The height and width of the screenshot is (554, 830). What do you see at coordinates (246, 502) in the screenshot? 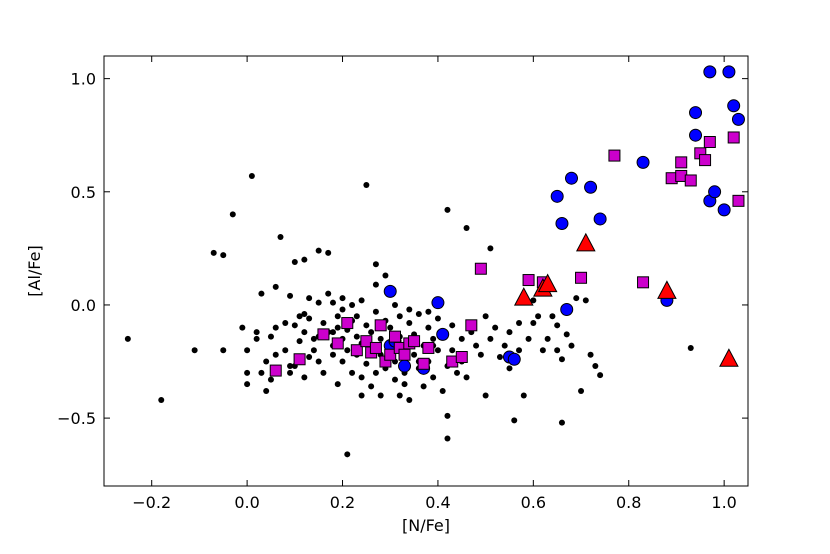
I see `x-tick-label: 0.0` at bounding box center [246, 502].